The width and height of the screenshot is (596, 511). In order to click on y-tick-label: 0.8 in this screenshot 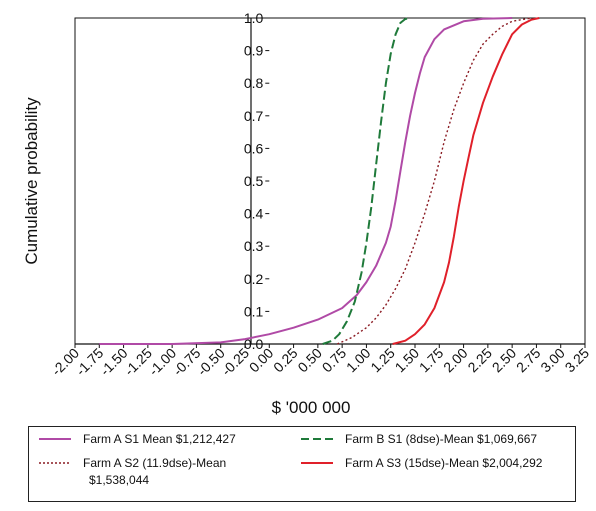, I will do `click(254, 83)`.